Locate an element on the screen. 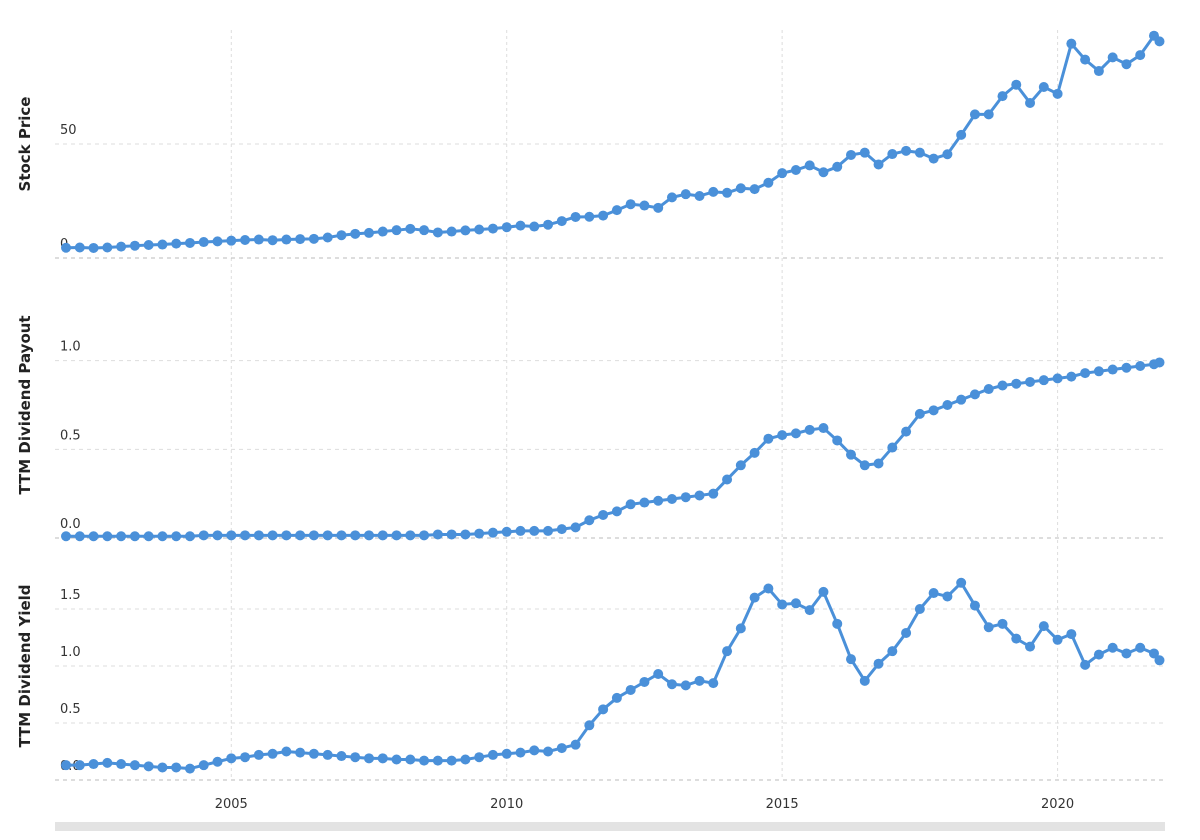  y-axis-title: Stock Price is located at coordinates (25, 144).